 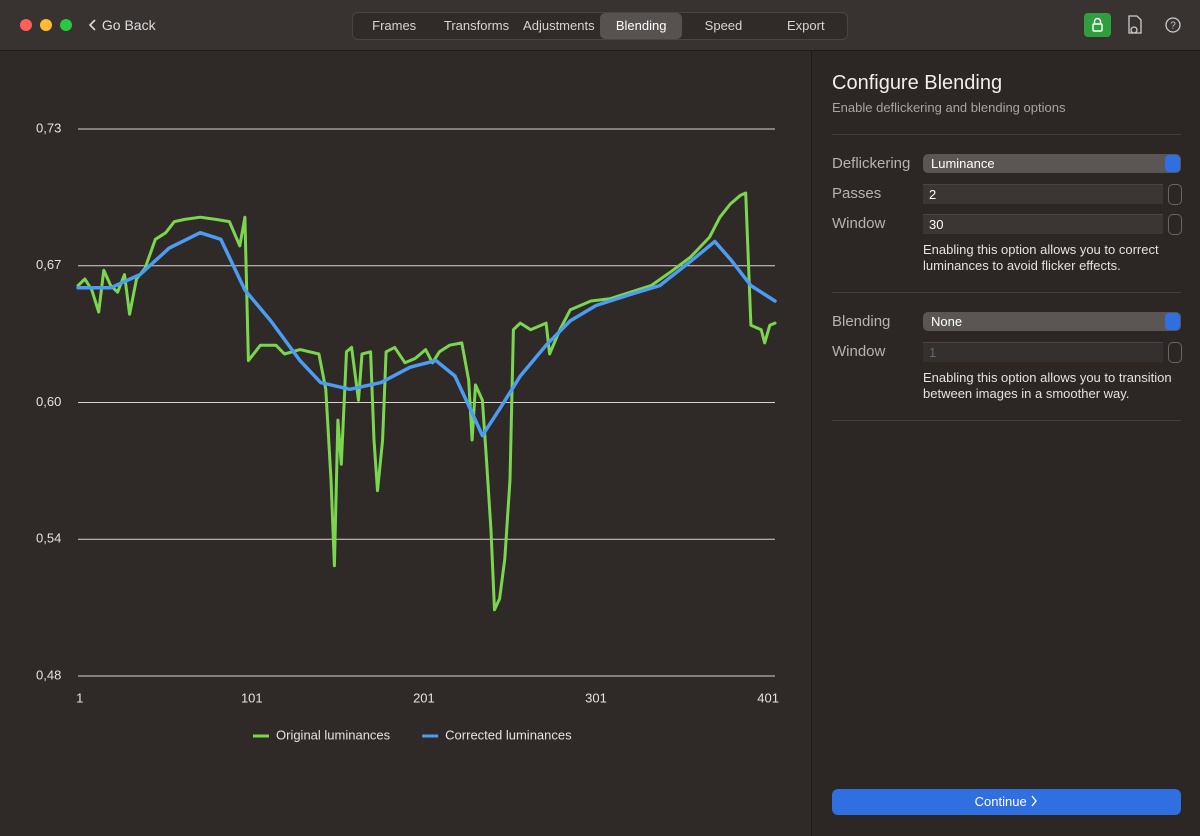 What do you see at coordinates (723, 25) in the screenshot?
I see `tab: Speed` at bounding box center [723, 25].